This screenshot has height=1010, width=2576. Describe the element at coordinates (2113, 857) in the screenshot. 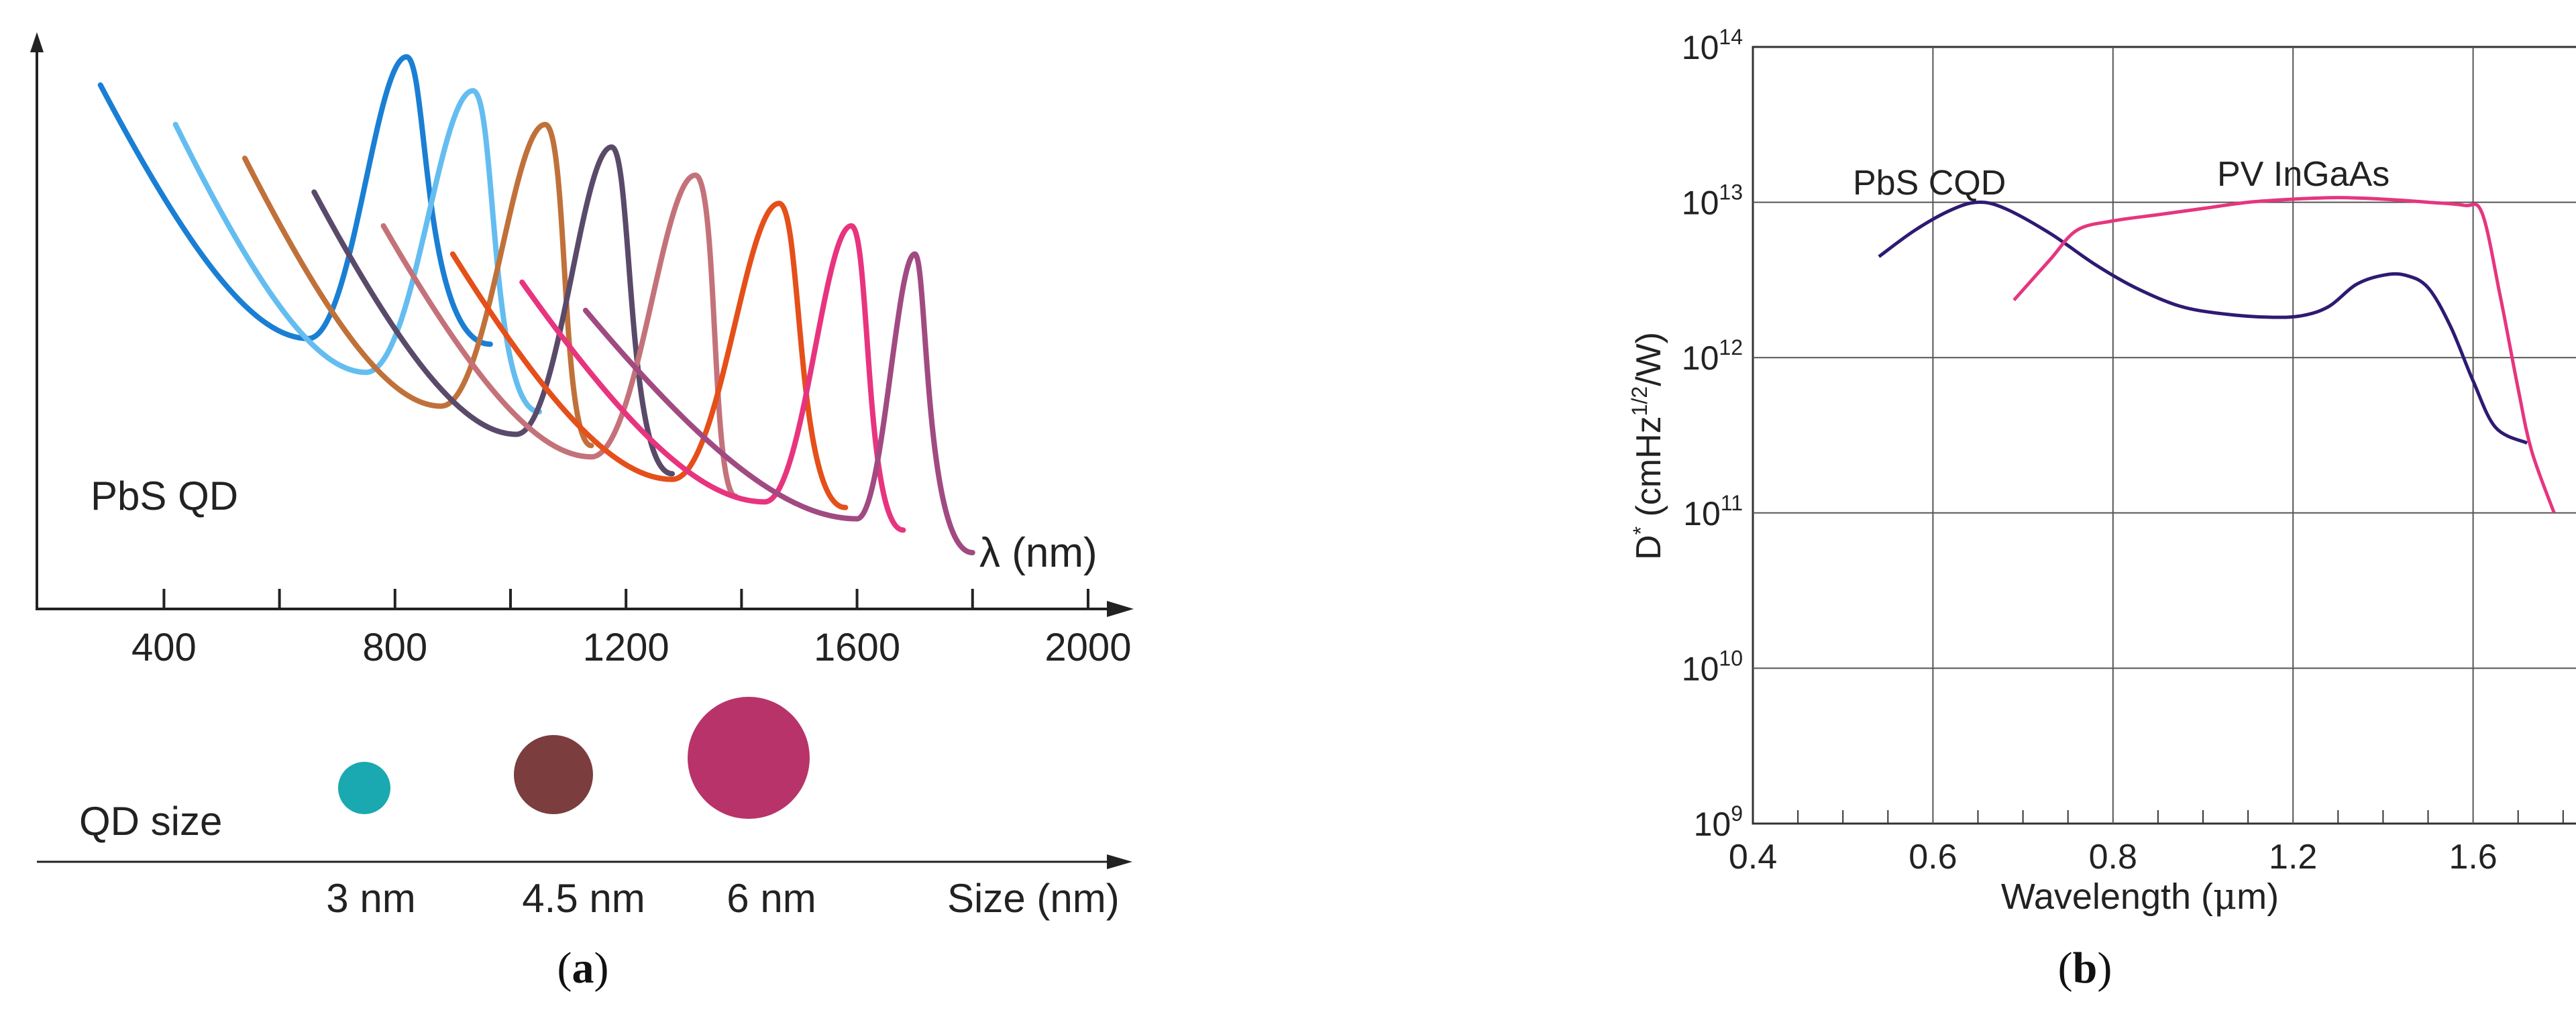

I see `detectivity-x-tick-label: 0.8` at that location.